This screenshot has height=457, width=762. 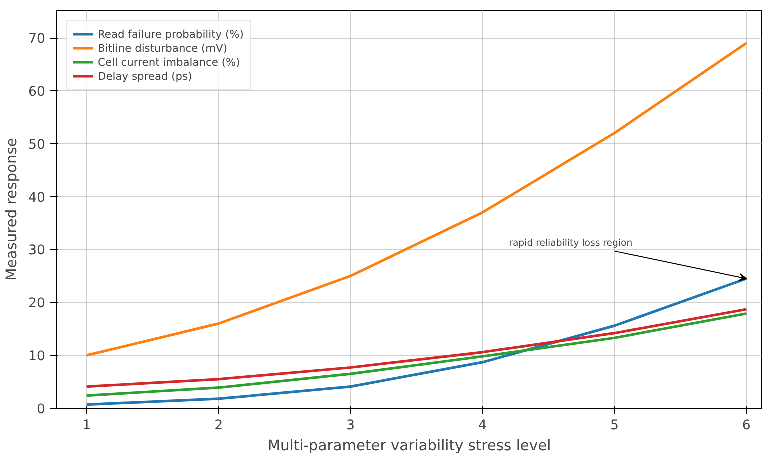 What do you see at coordinates (351, 426) in the screenshot?
I see `x-tick-label: 3` at bounding box center [351, 426].